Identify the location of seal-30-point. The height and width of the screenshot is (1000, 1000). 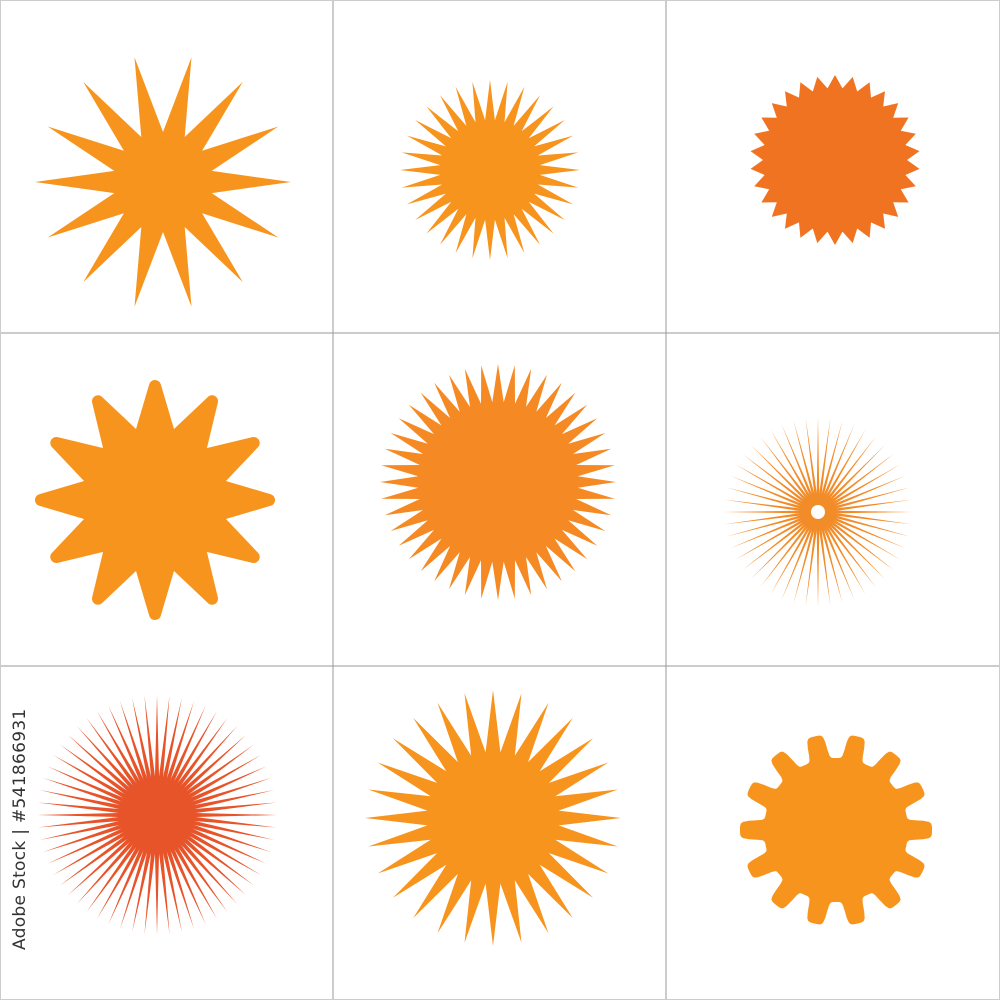
(835, 160).